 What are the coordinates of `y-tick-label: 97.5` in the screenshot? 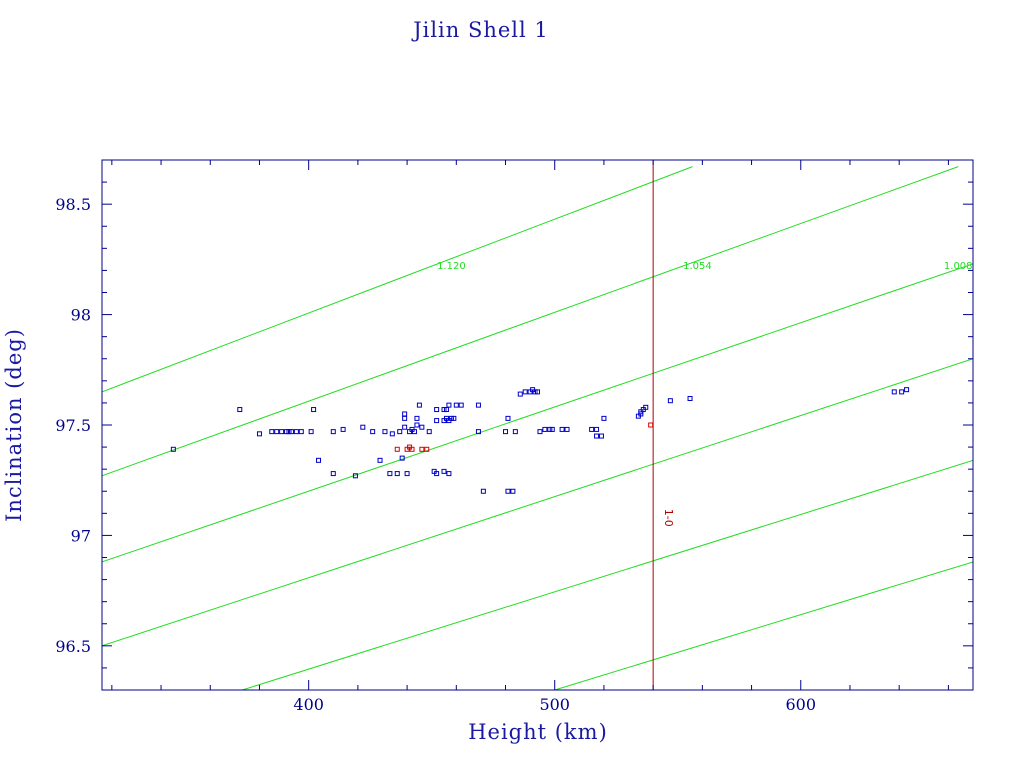 It's located at (73, 425).